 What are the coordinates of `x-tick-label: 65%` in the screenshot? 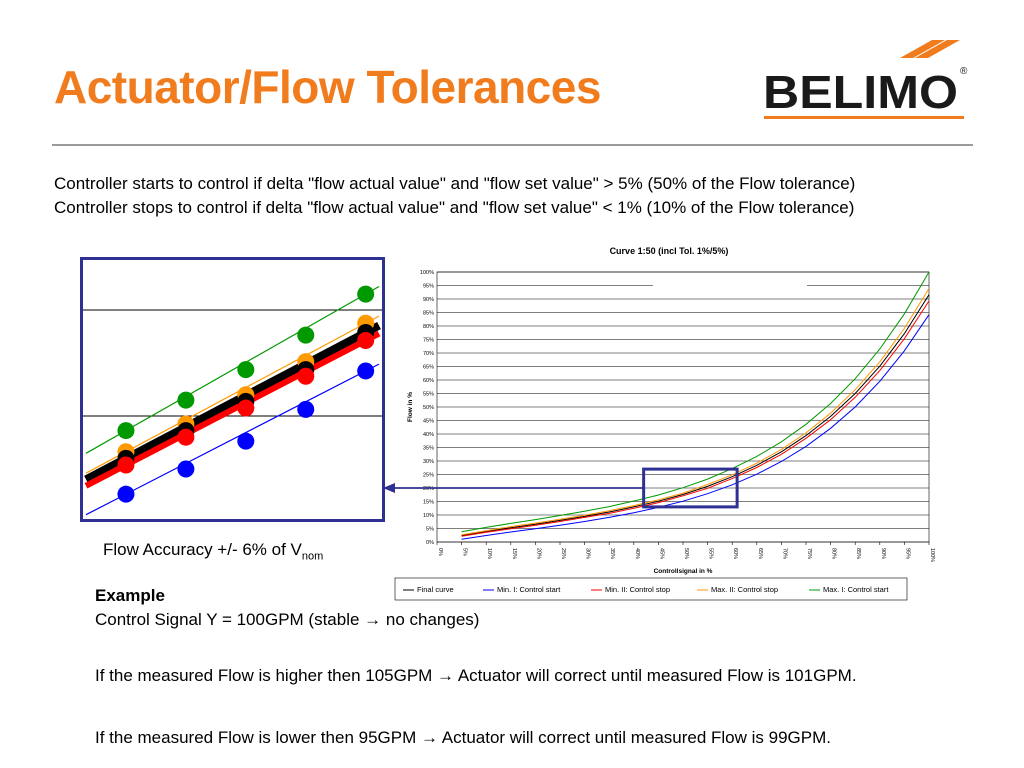 It's located at (760, 553).